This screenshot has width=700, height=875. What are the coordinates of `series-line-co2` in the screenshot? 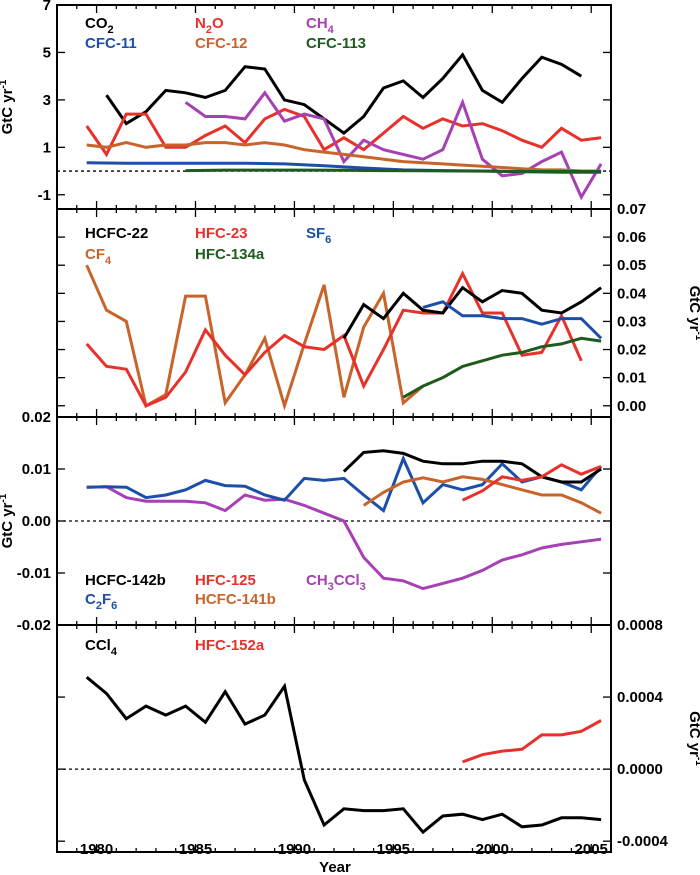 It's located at (344, 93).